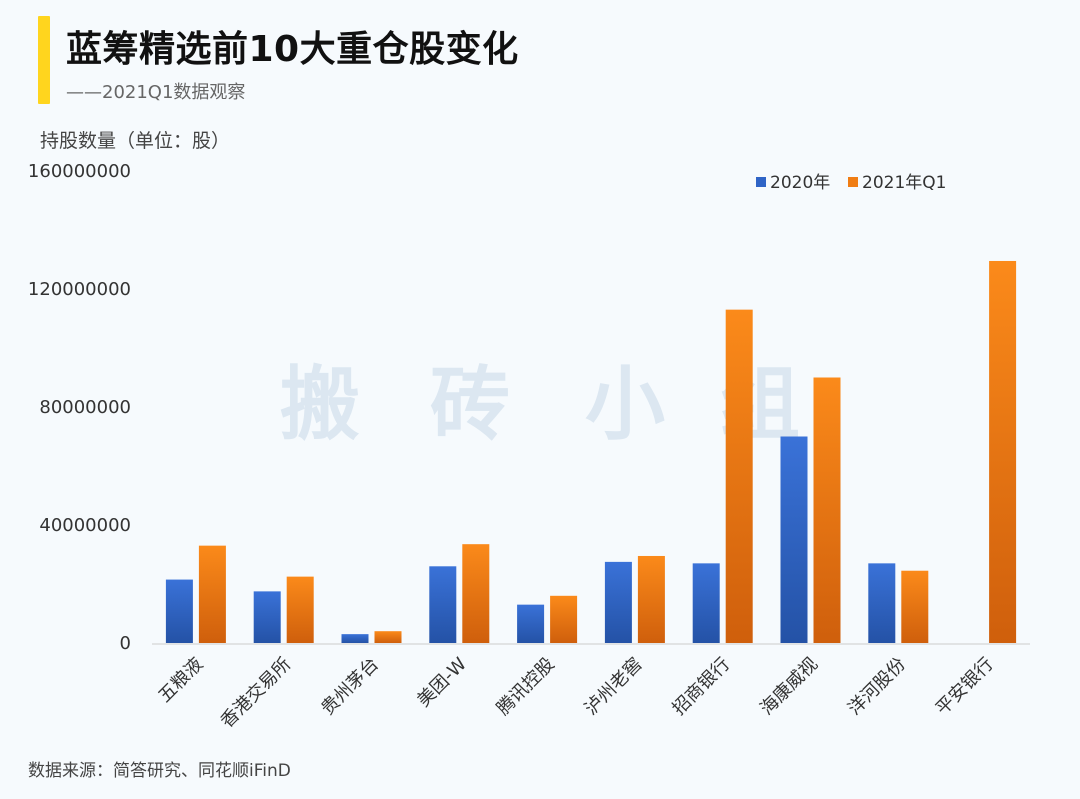 The height and width of the screenshot is (799, 1080). Describe the element at coordinates (904, 183) in the screenshot. I see `legend-label-2021q1: 2021年Q1` at that location.